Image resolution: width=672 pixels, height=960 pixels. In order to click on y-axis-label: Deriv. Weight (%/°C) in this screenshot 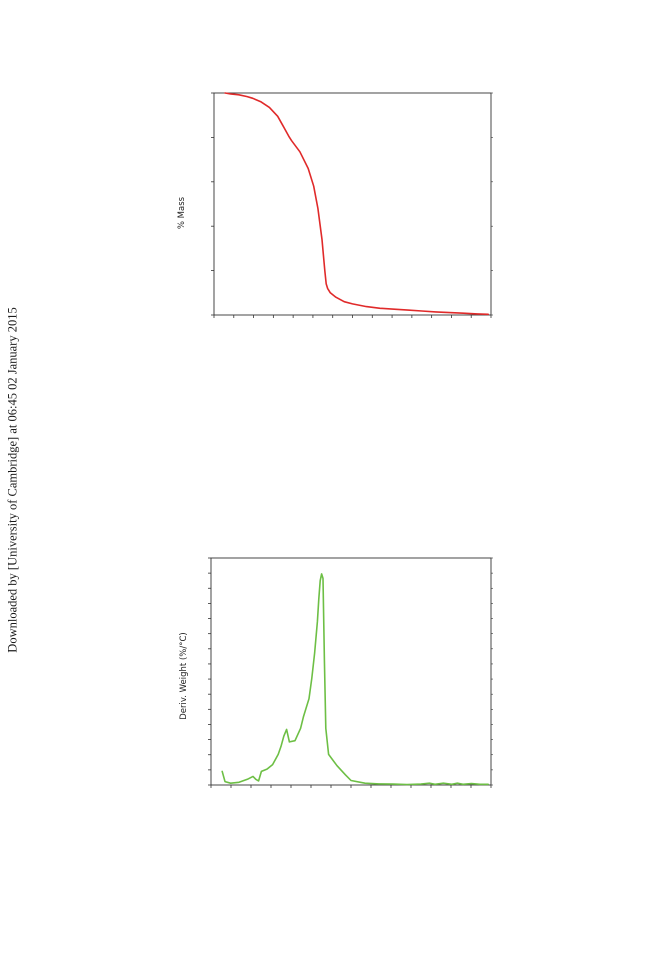, I will do `click(184, 675)`.